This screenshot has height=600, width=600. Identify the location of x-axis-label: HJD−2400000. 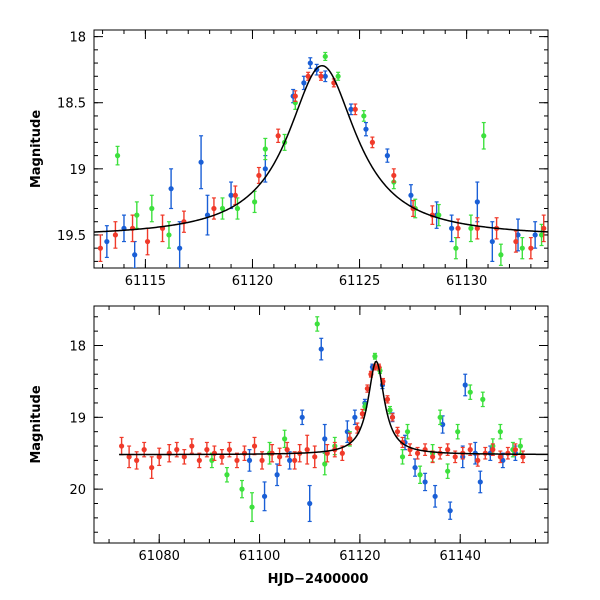
(318, 579).